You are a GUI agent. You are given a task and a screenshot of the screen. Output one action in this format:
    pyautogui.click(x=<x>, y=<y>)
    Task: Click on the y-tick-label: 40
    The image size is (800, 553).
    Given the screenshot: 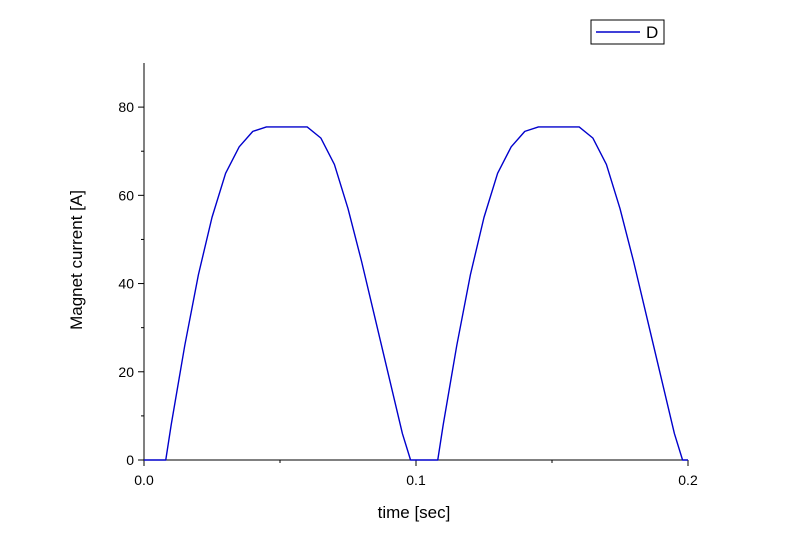 What is the action you would take?
    pyautogui.click(x=126, y=284)
    